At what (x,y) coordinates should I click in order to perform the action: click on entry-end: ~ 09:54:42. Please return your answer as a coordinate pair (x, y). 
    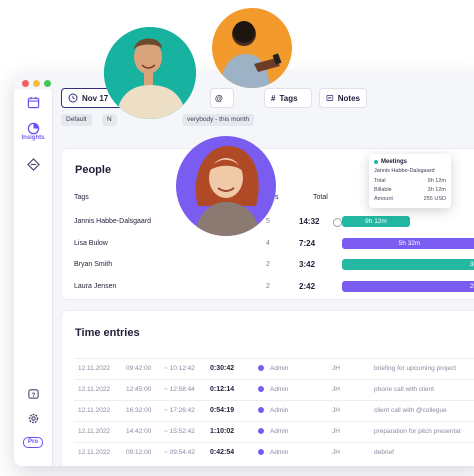
    Looking at the image, I should click on (179, 452).